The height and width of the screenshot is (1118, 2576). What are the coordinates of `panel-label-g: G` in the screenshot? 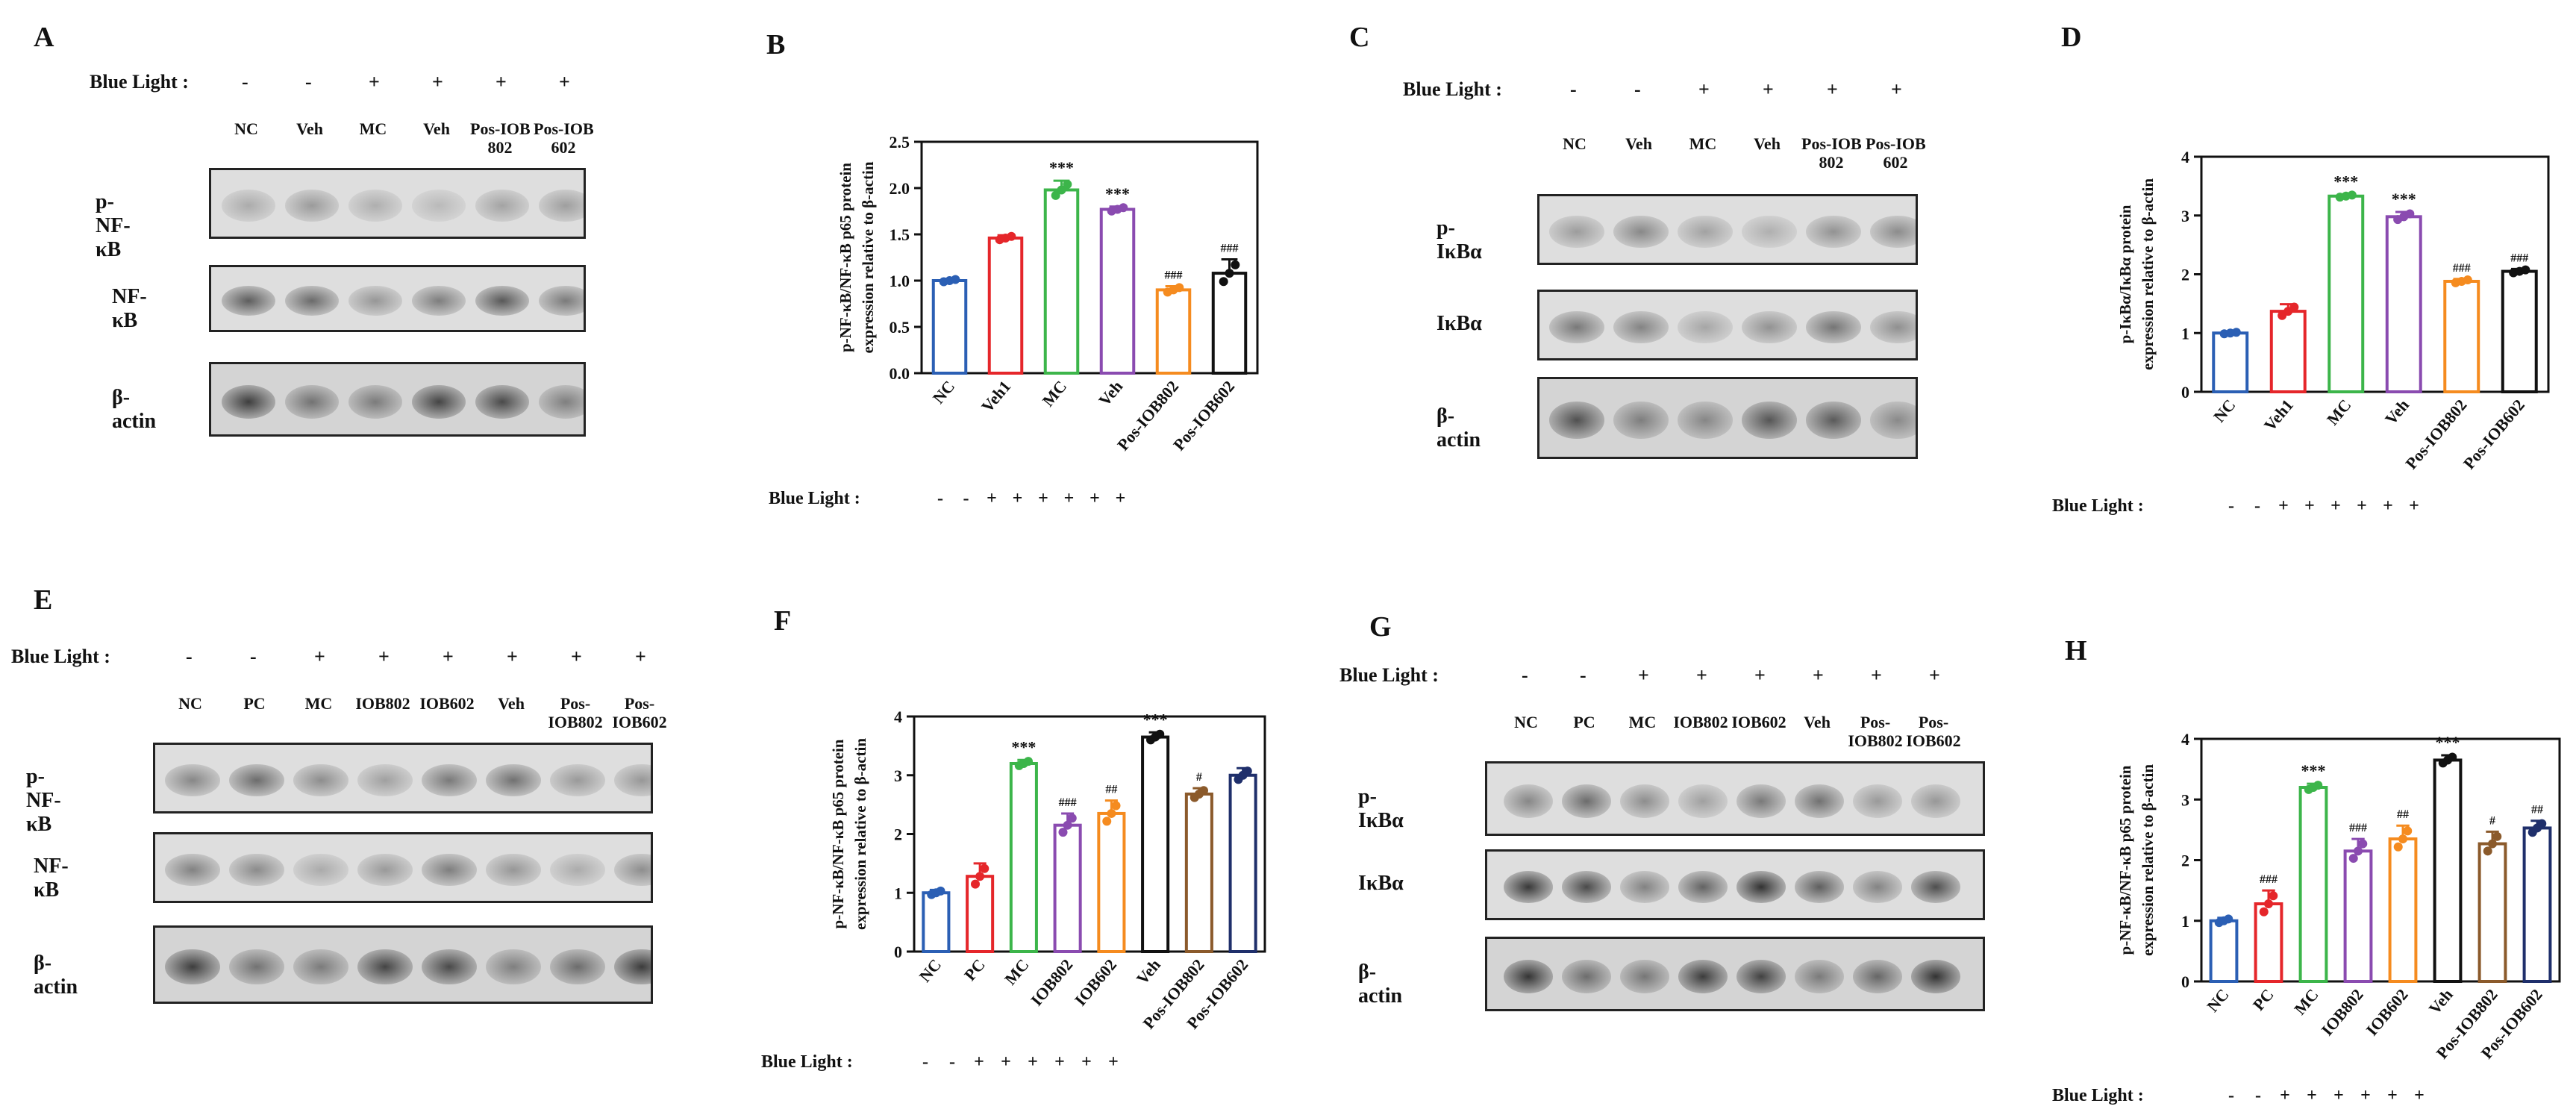 It's located at (1380, 627).